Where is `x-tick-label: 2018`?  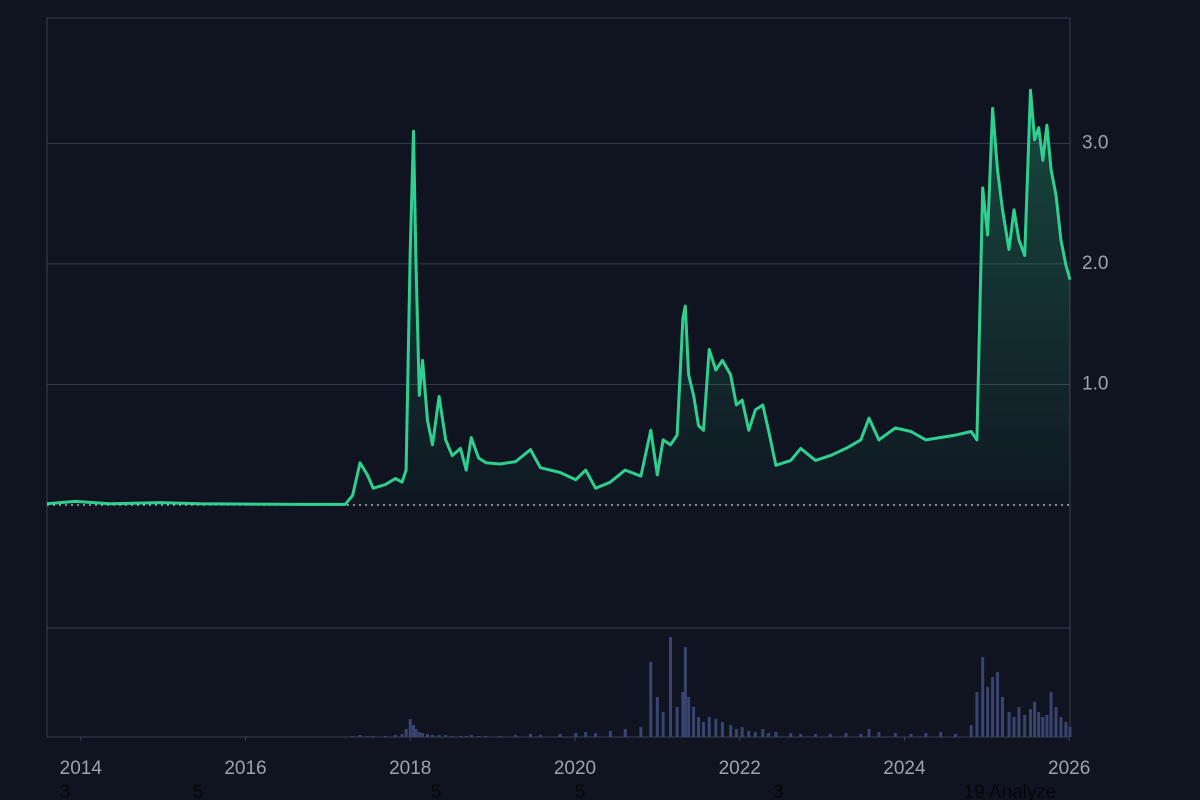 x-tick-label: 2018 is located at coordinates (410, 768).